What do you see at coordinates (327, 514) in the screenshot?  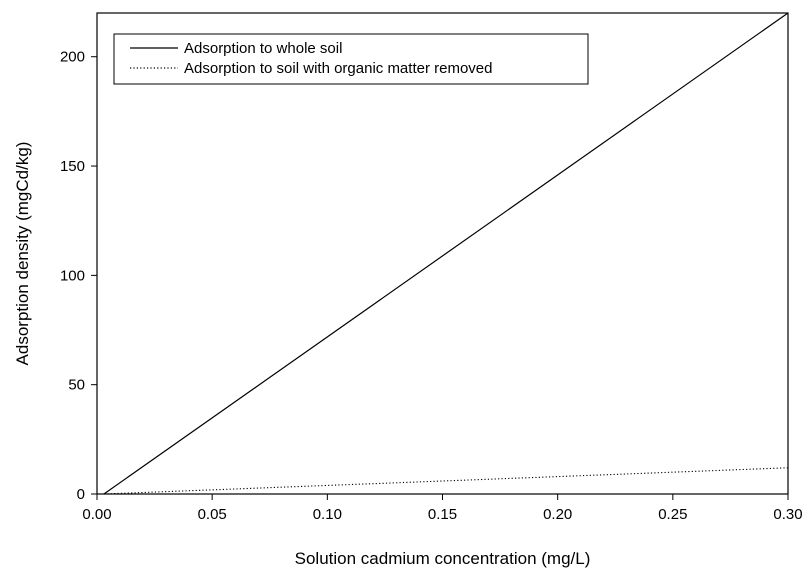 I see `x-tick-label: 0.10` at bounding box center [327, 514].